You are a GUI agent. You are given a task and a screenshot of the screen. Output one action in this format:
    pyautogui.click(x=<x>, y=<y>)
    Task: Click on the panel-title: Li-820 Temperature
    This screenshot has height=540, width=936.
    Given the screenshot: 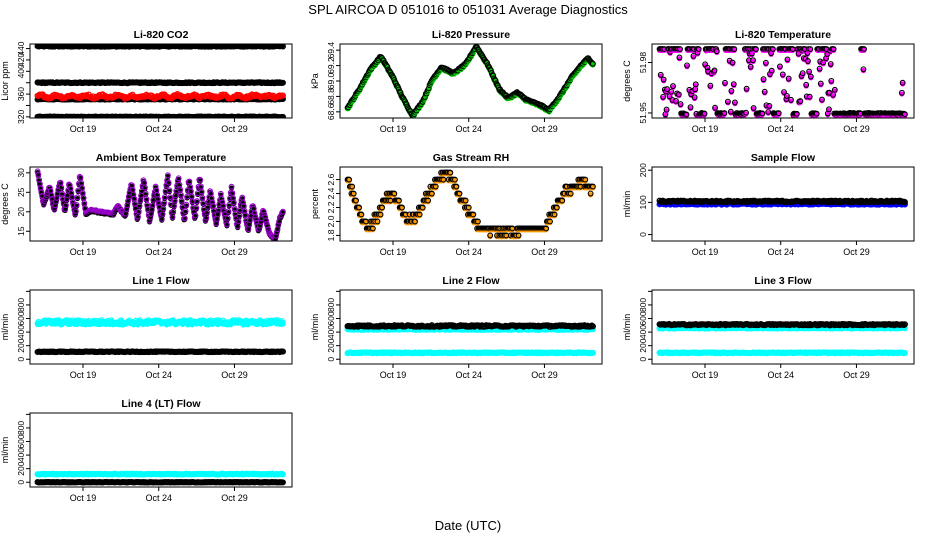 What is the action you would take?
    pyautogui.click(x=783, y=35)
    